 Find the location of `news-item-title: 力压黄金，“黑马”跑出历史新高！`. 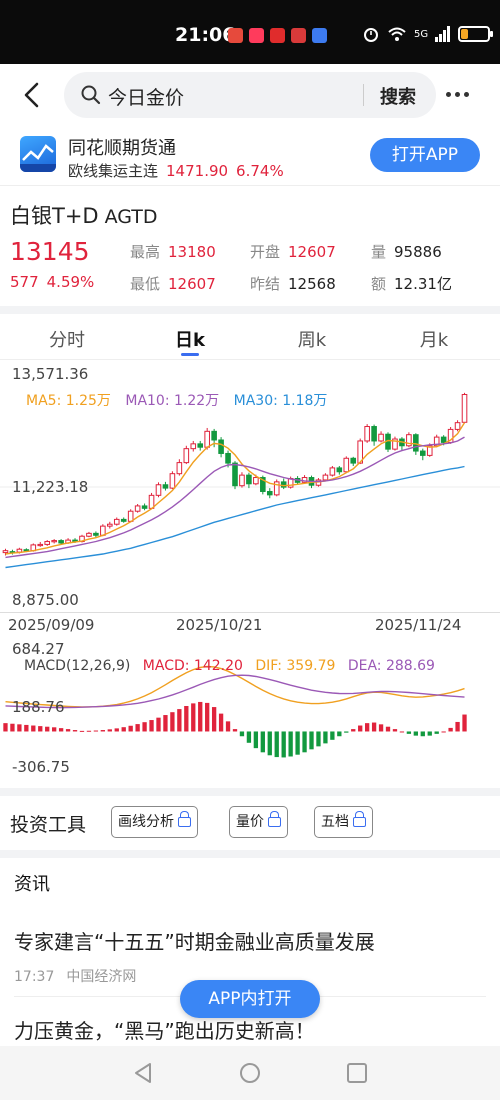

news-item-title: 力压黄金，“黑马”跑出历史新高！ is located at coordinates (164, 1031).